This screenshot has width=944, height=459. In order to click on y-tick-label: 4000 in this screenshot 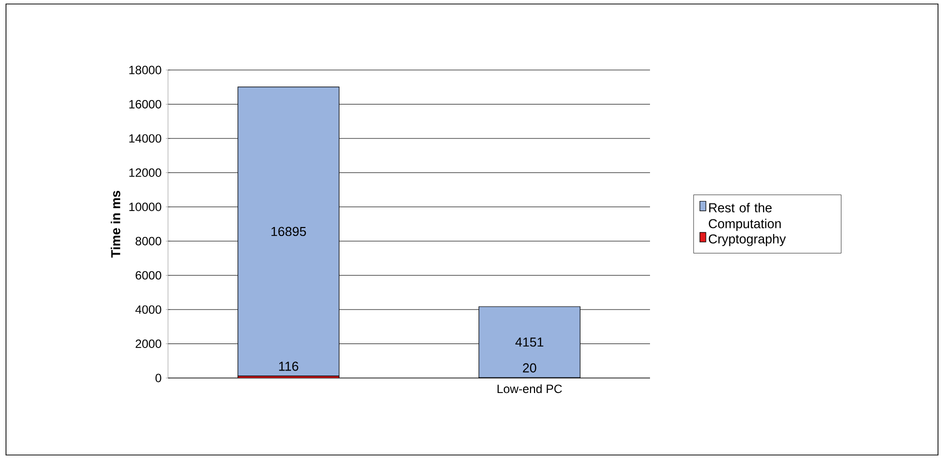, I will do `click(148, 309)`.